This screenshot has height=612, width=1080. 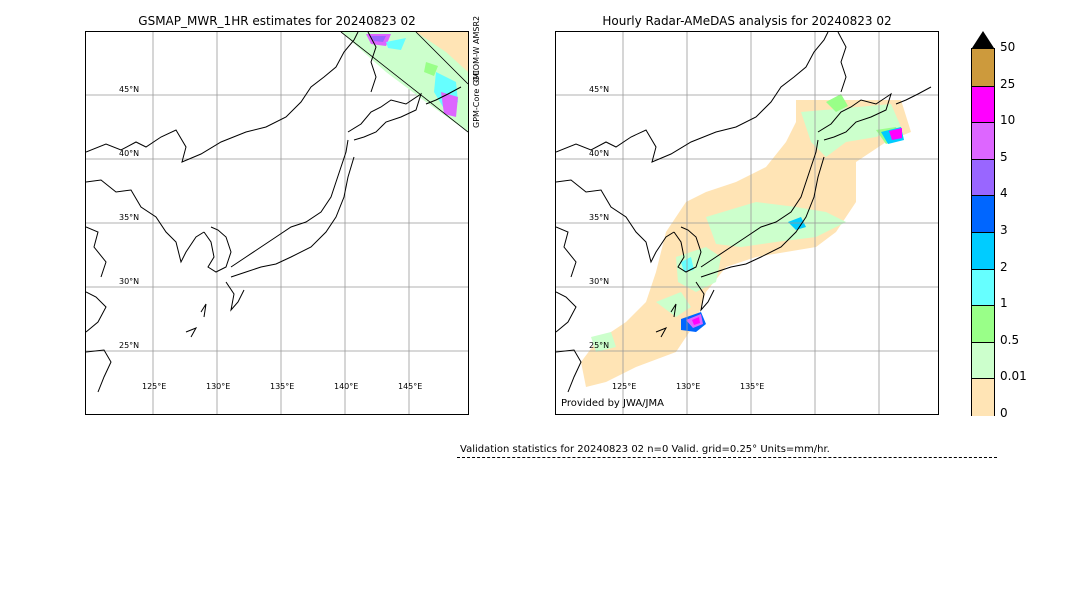 I want to click on left-lon-label: 140°E, so click(x=346, y=386).